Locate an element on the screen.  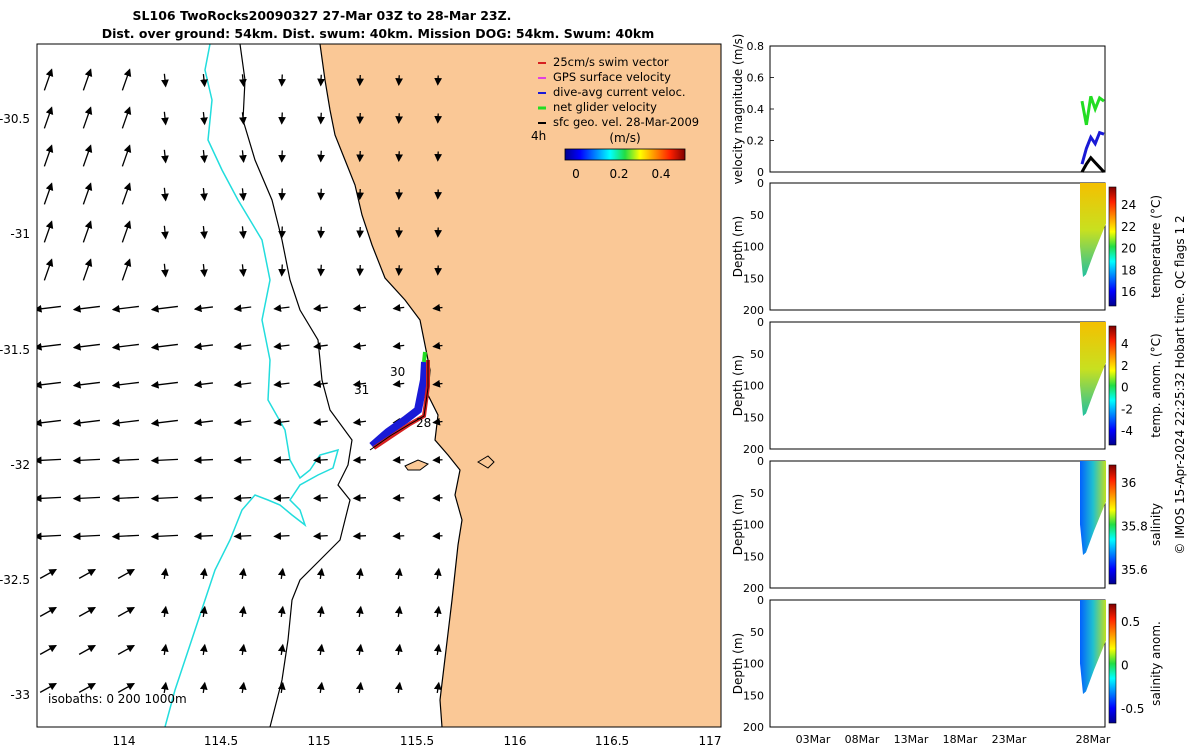
depth-panel-3: 0 50 100 150 200 Depth (m) 36 35.8 35.6 salinity is located at coordinates (947, 525).